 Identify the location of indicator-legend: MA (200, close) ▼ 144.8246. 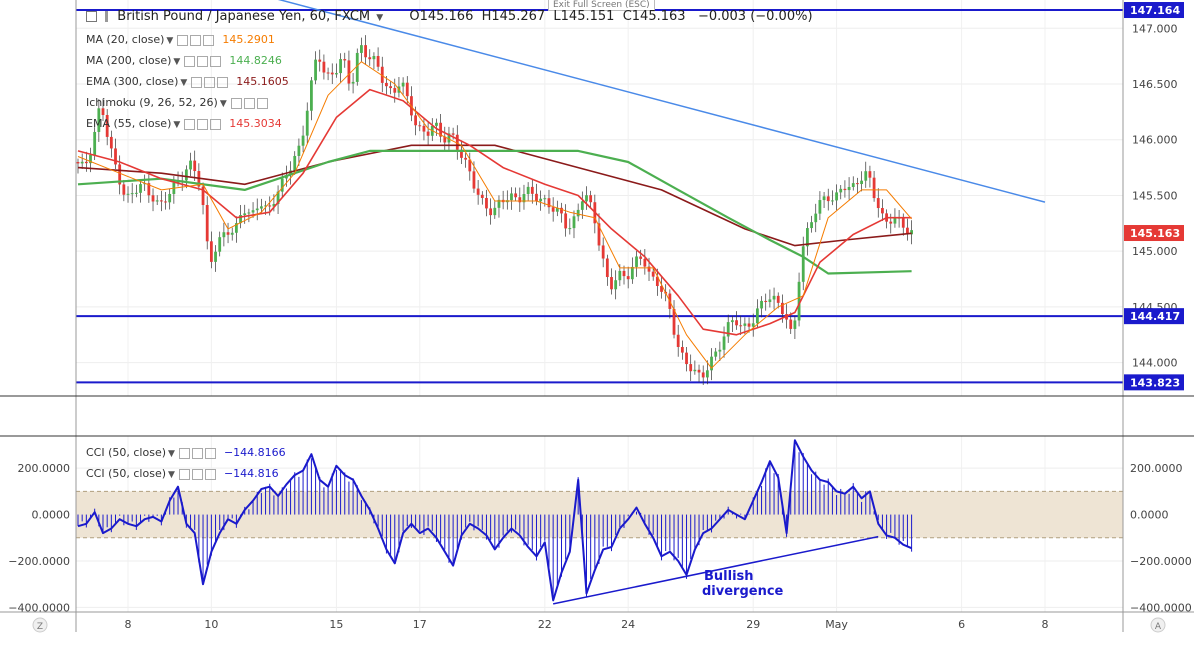
(184, 61).